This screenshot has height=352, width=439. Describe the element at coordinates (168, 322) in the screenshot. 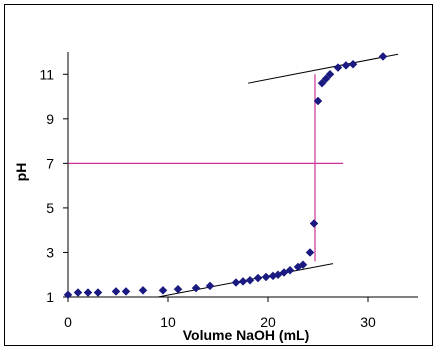

I see `x-tick-label: 10` at that location.